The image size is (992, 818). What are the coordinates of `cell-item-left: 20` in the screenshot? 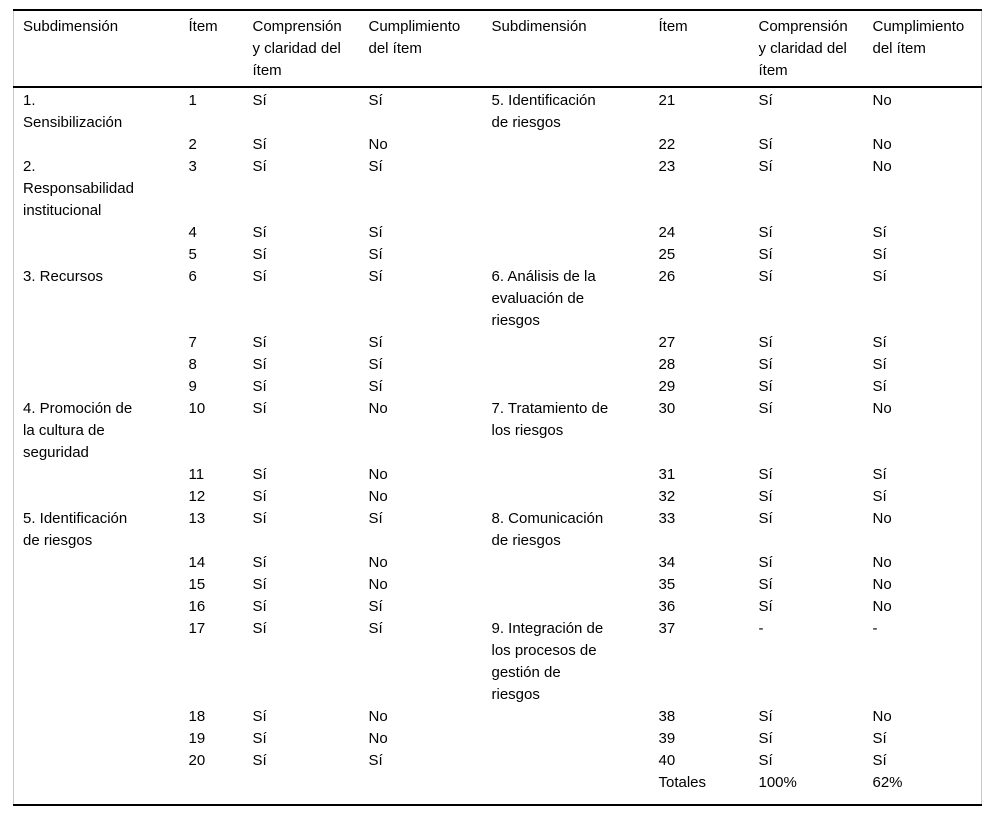 It's located at (197, 760).